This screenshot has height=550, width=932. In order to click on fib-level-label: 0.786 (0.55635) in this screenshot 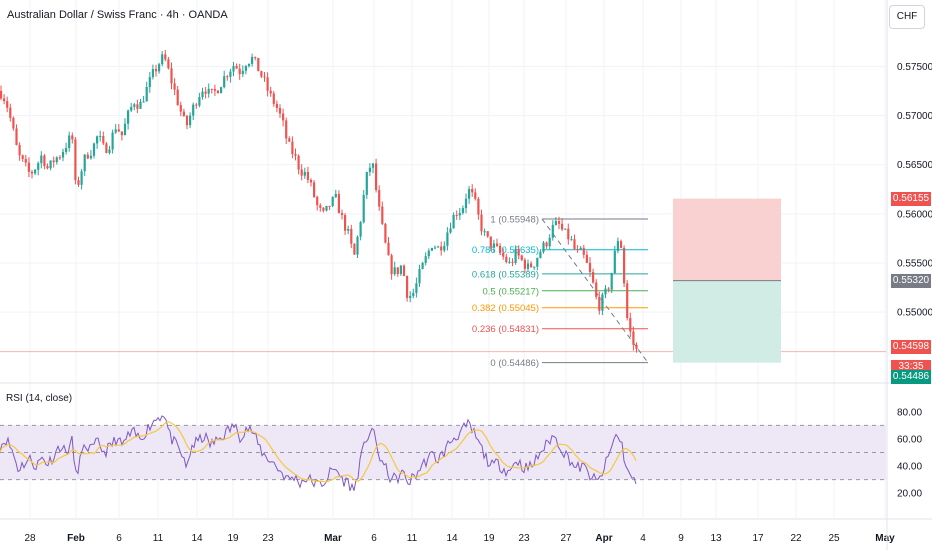, I will do `click(505, 250)`.